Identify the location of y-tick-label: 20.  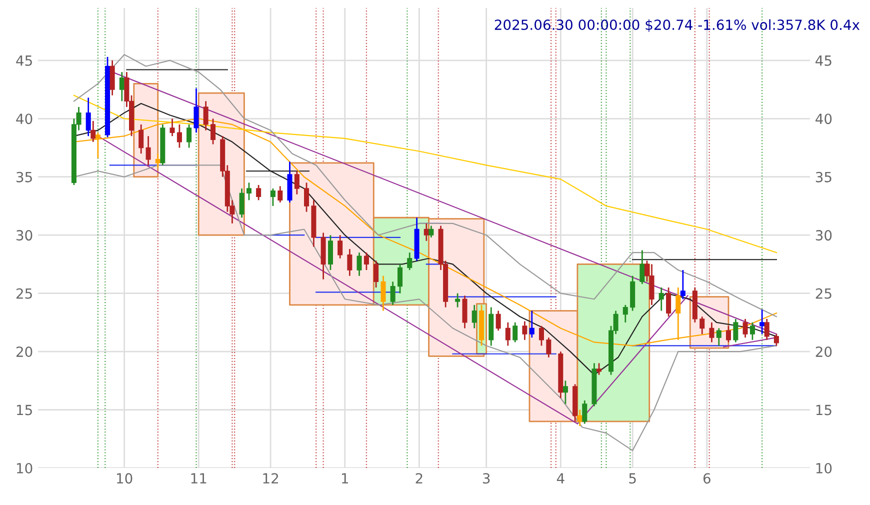
(24, 352).